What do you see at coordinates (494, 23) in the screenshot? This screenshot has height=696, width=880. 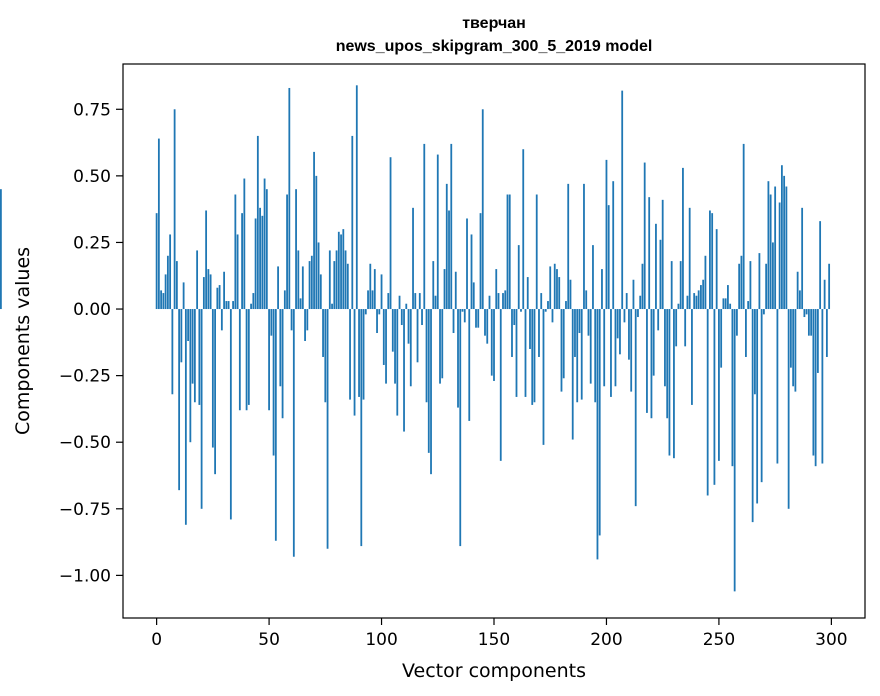 I see `chart-title: тверчан` at bounding box center [494, 23].